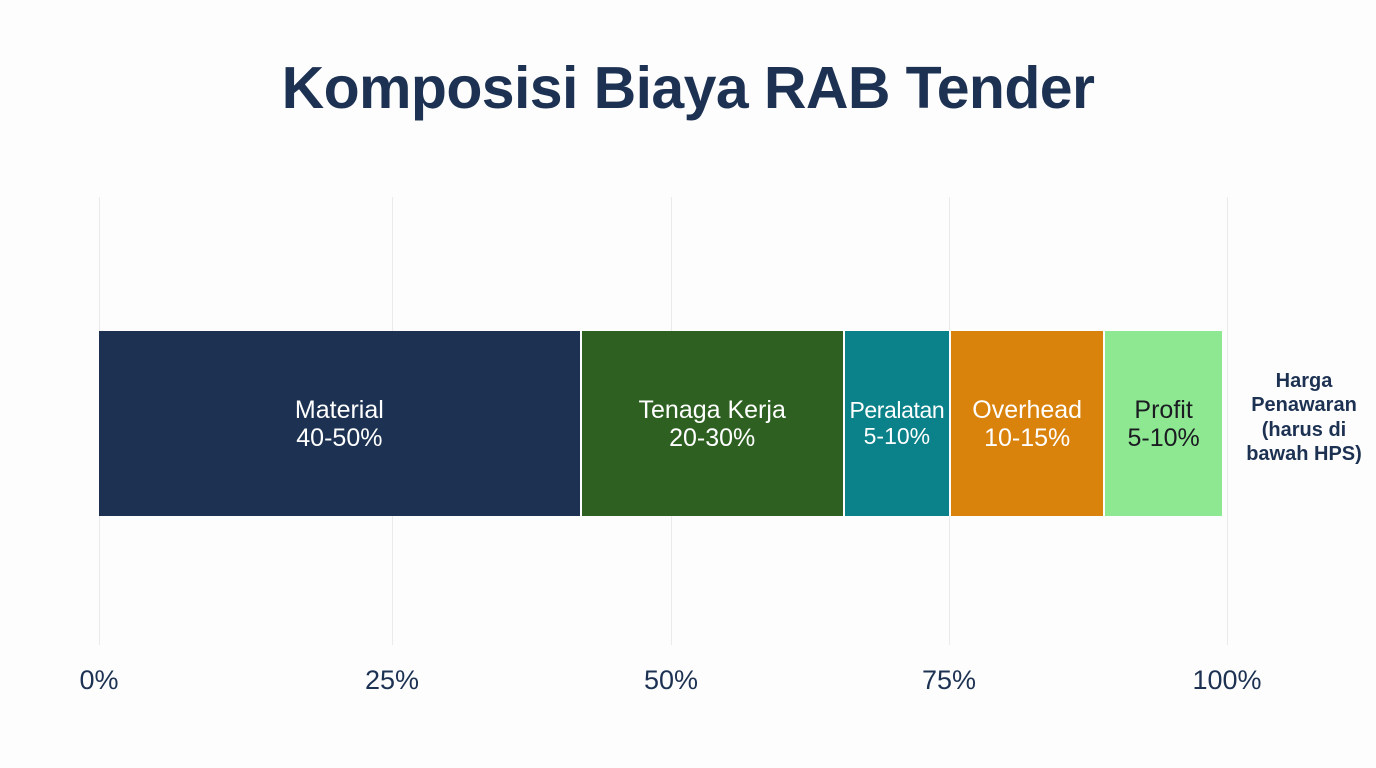 The width and height of the screenshot is (1376, 768). What do you see at coordinates (1304, 381) in the screenshot?
I see `annotation-line-1: Harga` at bounding box center [1304, 381].